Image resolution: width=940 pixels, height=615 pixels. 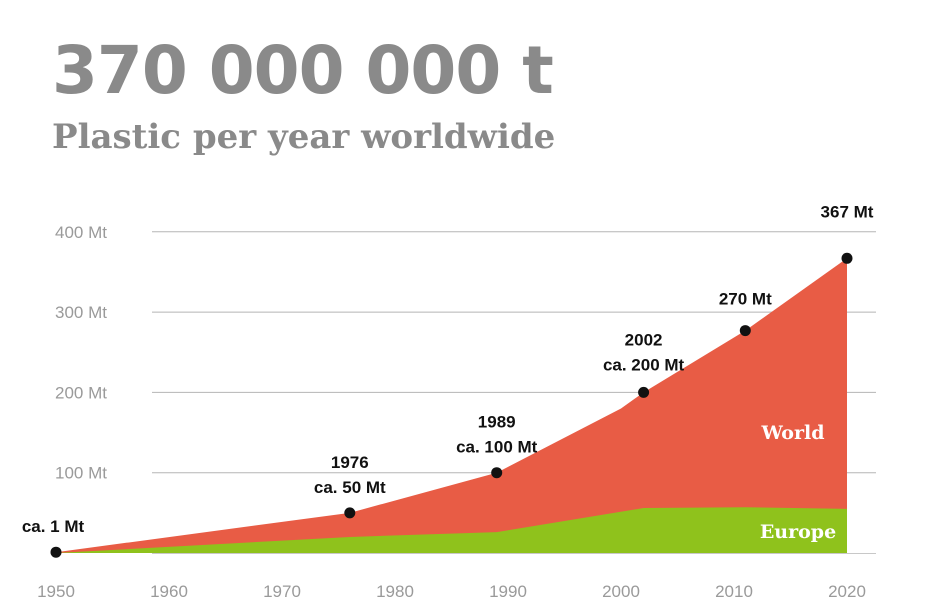 What do you see at coordinates (303, 70) in the screenshot?
I see `headline-total: 370 000 000 t` at bounding box center [303, 70].